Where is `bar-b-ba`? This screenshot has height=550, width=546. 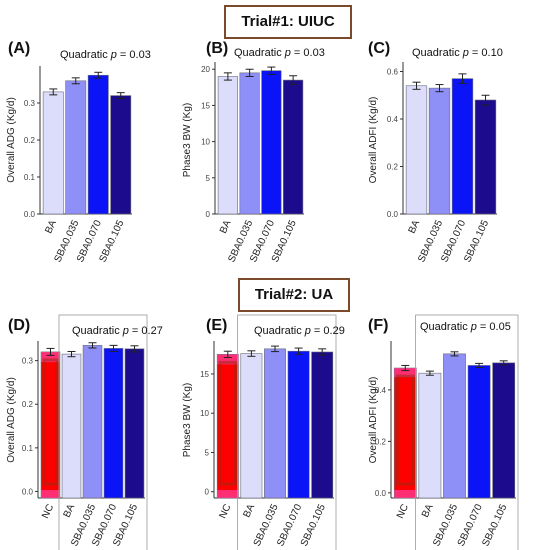
bar-b-ba is located at coordinates (227, 145).